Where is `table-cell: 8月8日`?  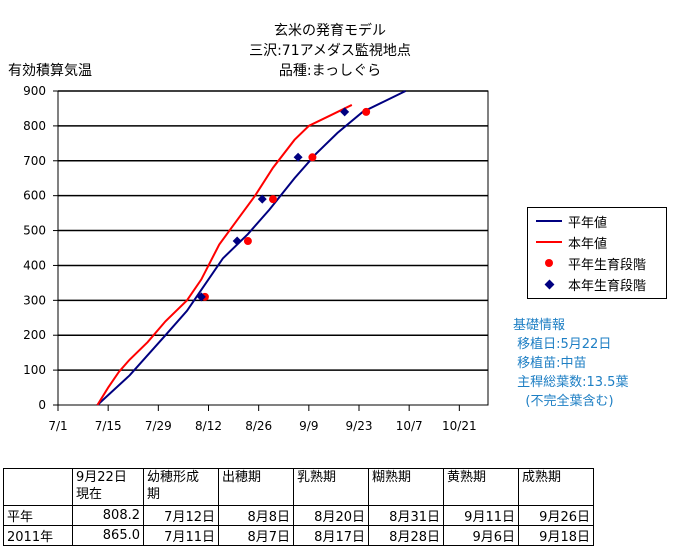
table-cell: 8月8日 is located at coordinates (256, 515).